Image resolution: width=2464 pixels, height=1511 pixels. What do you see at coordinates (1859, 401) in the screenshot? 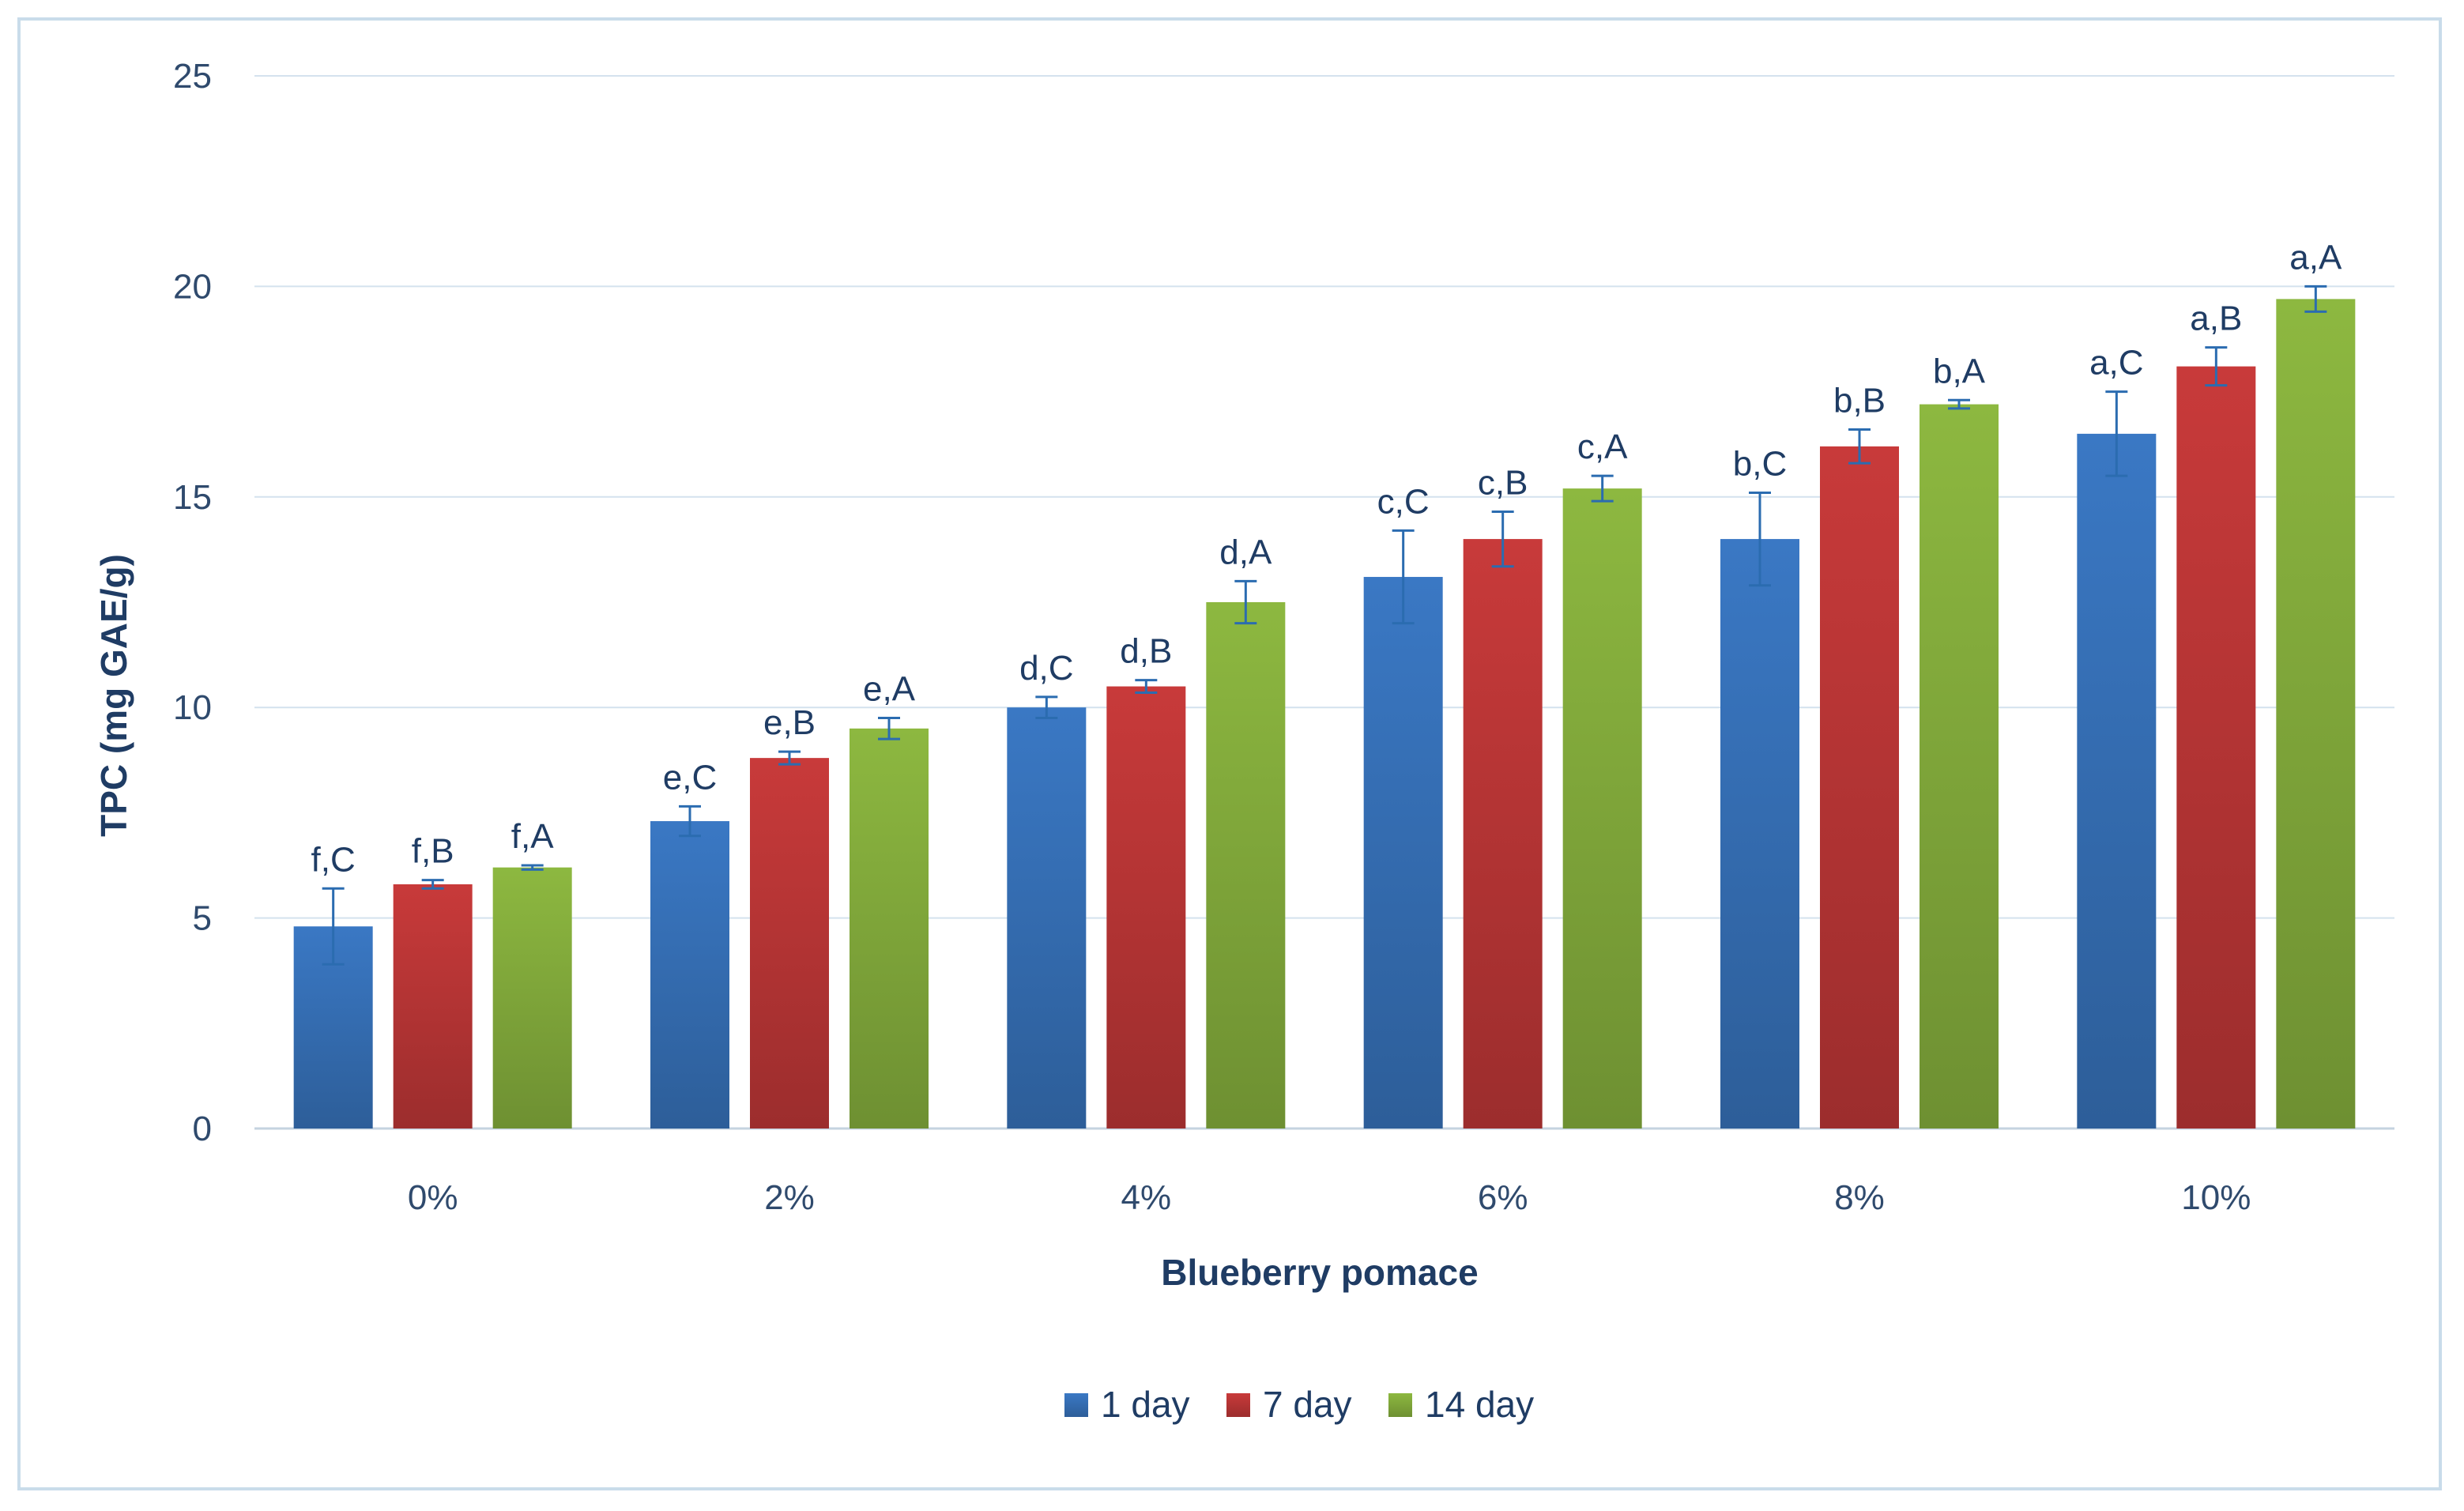
I see `data-label: b,B` at bounding box center [1859, 401].